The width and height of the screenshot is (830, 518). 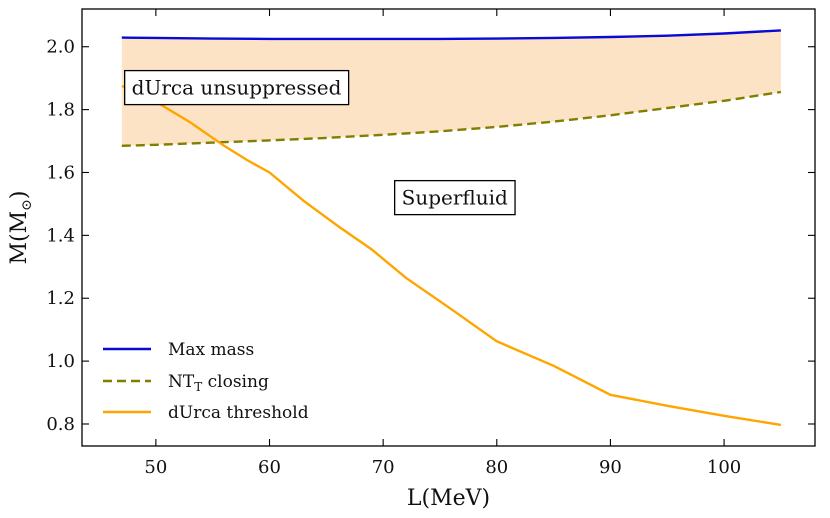 I want to click on legend-label-nt-sub: T, so click(x=198, y=387).